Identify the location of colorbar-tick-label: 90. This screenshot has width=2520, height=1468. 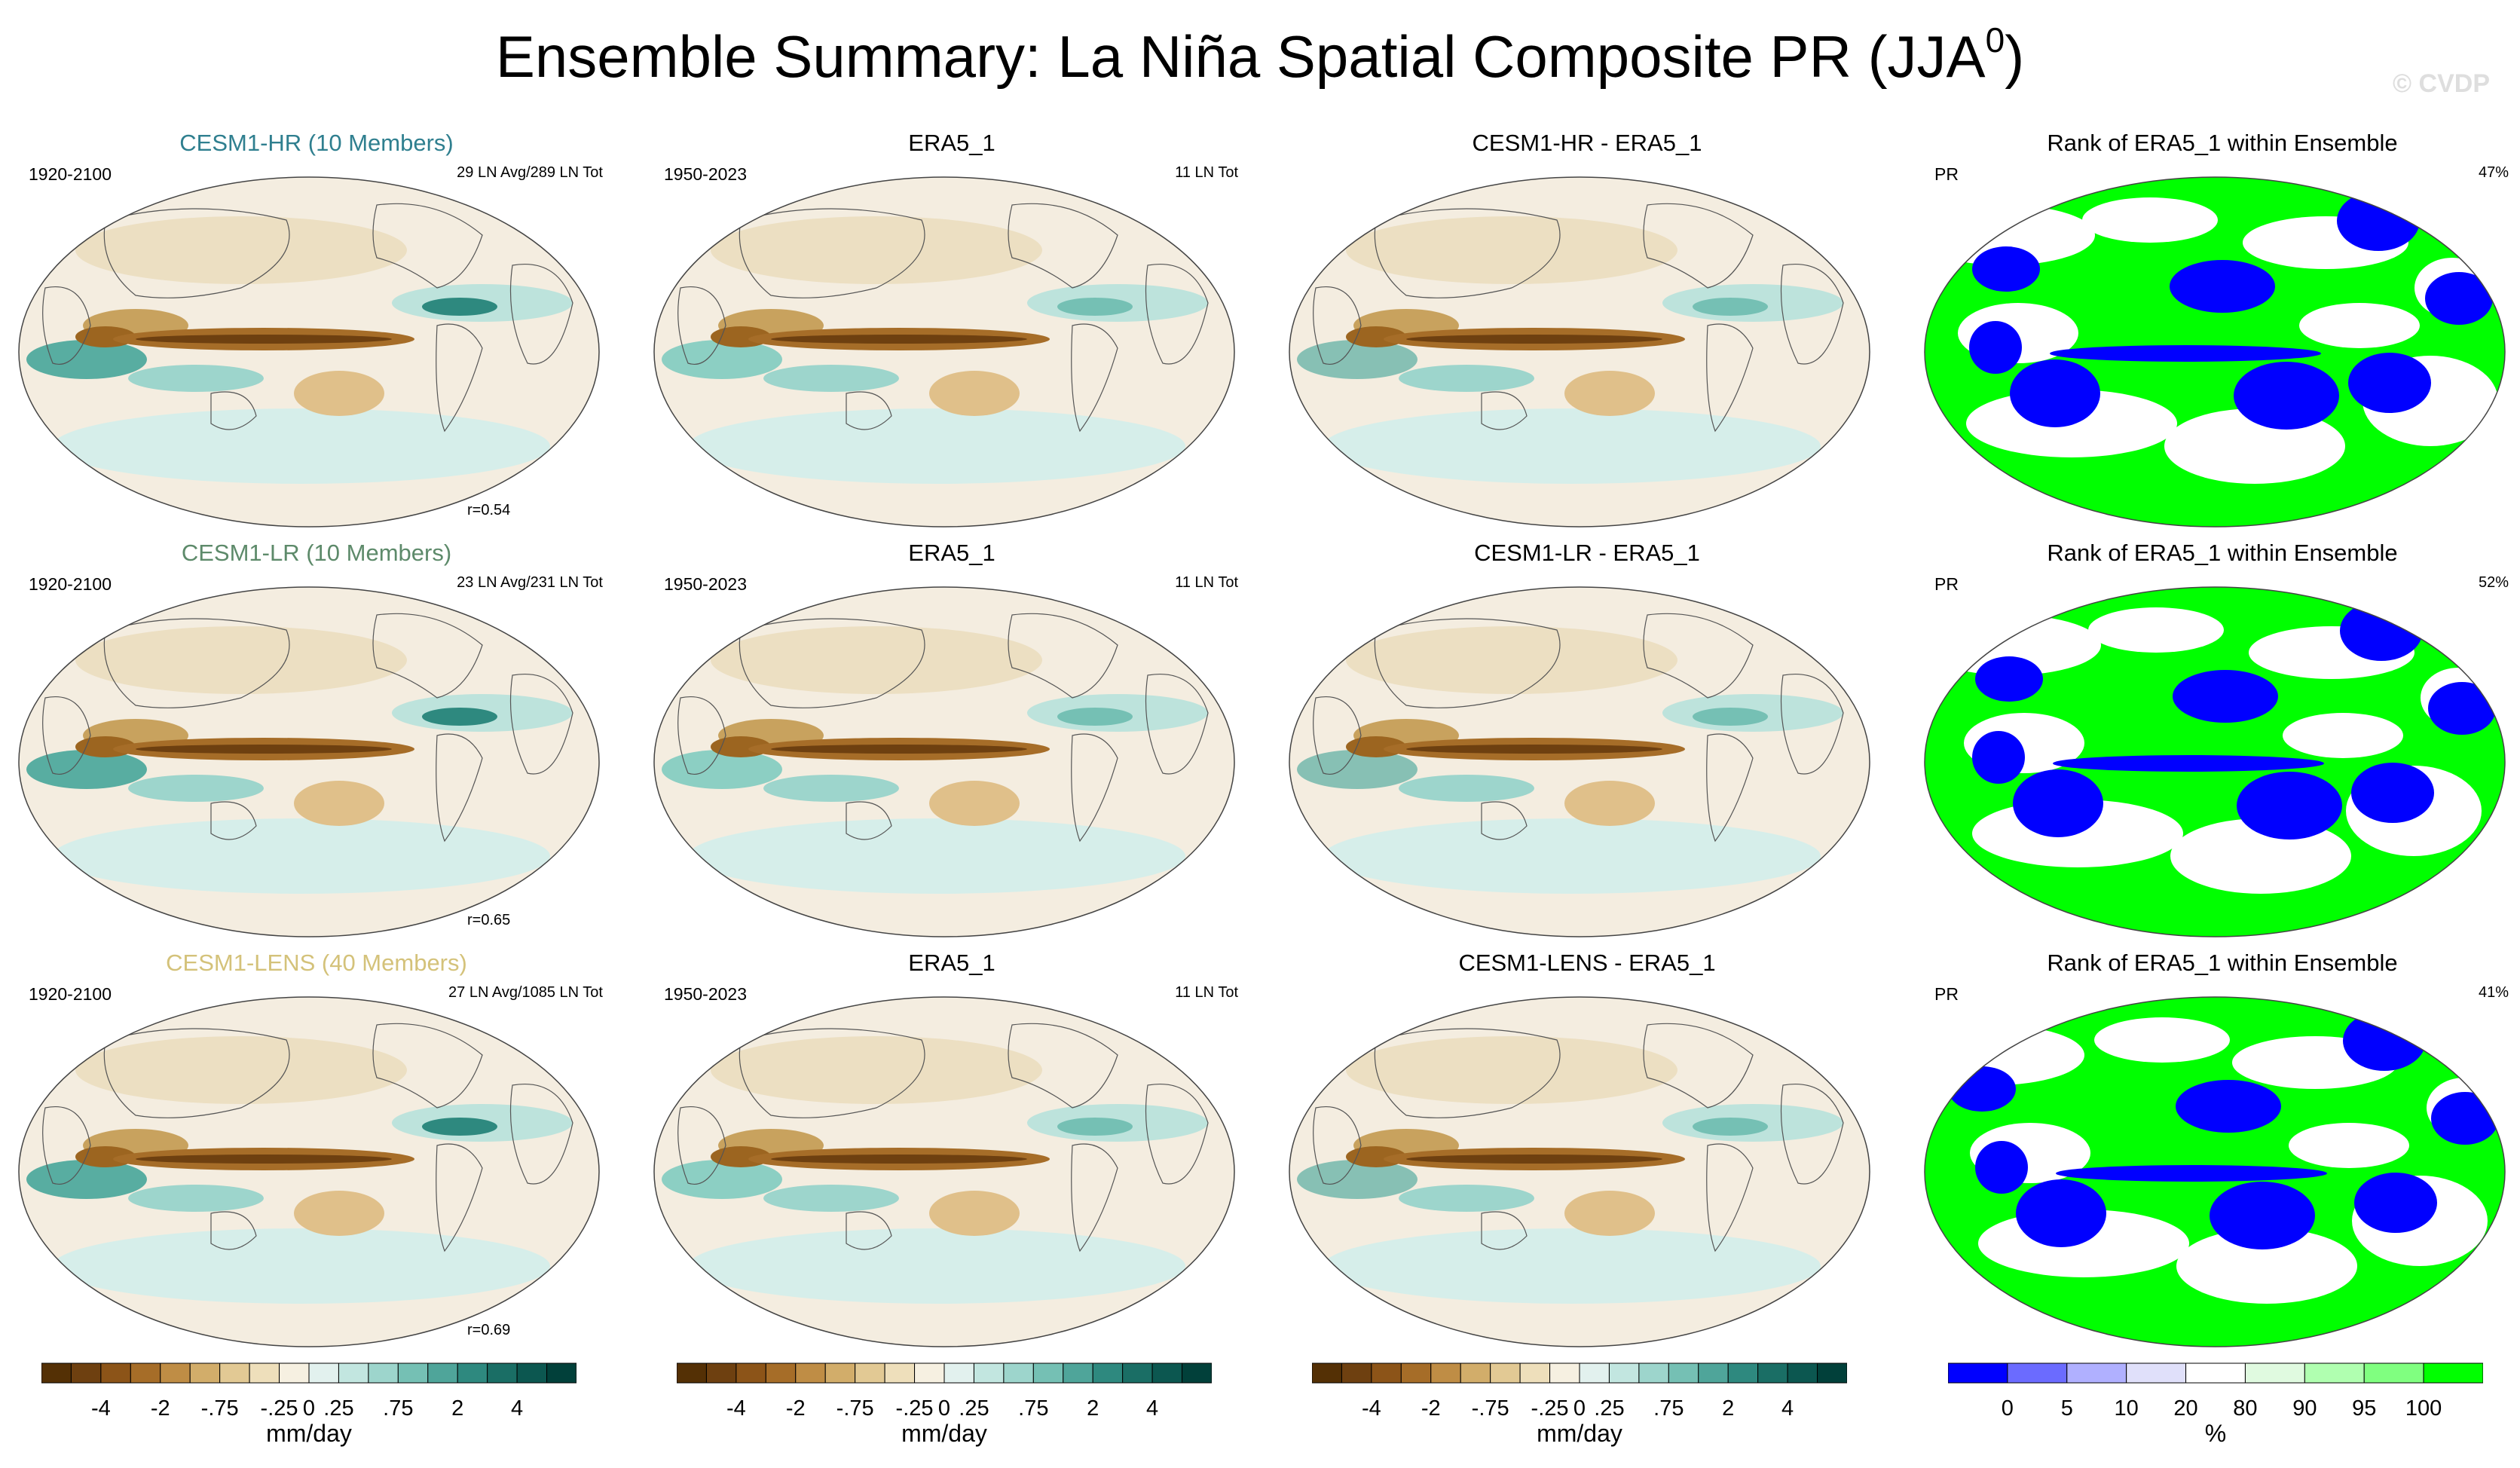
(2304, 1408).